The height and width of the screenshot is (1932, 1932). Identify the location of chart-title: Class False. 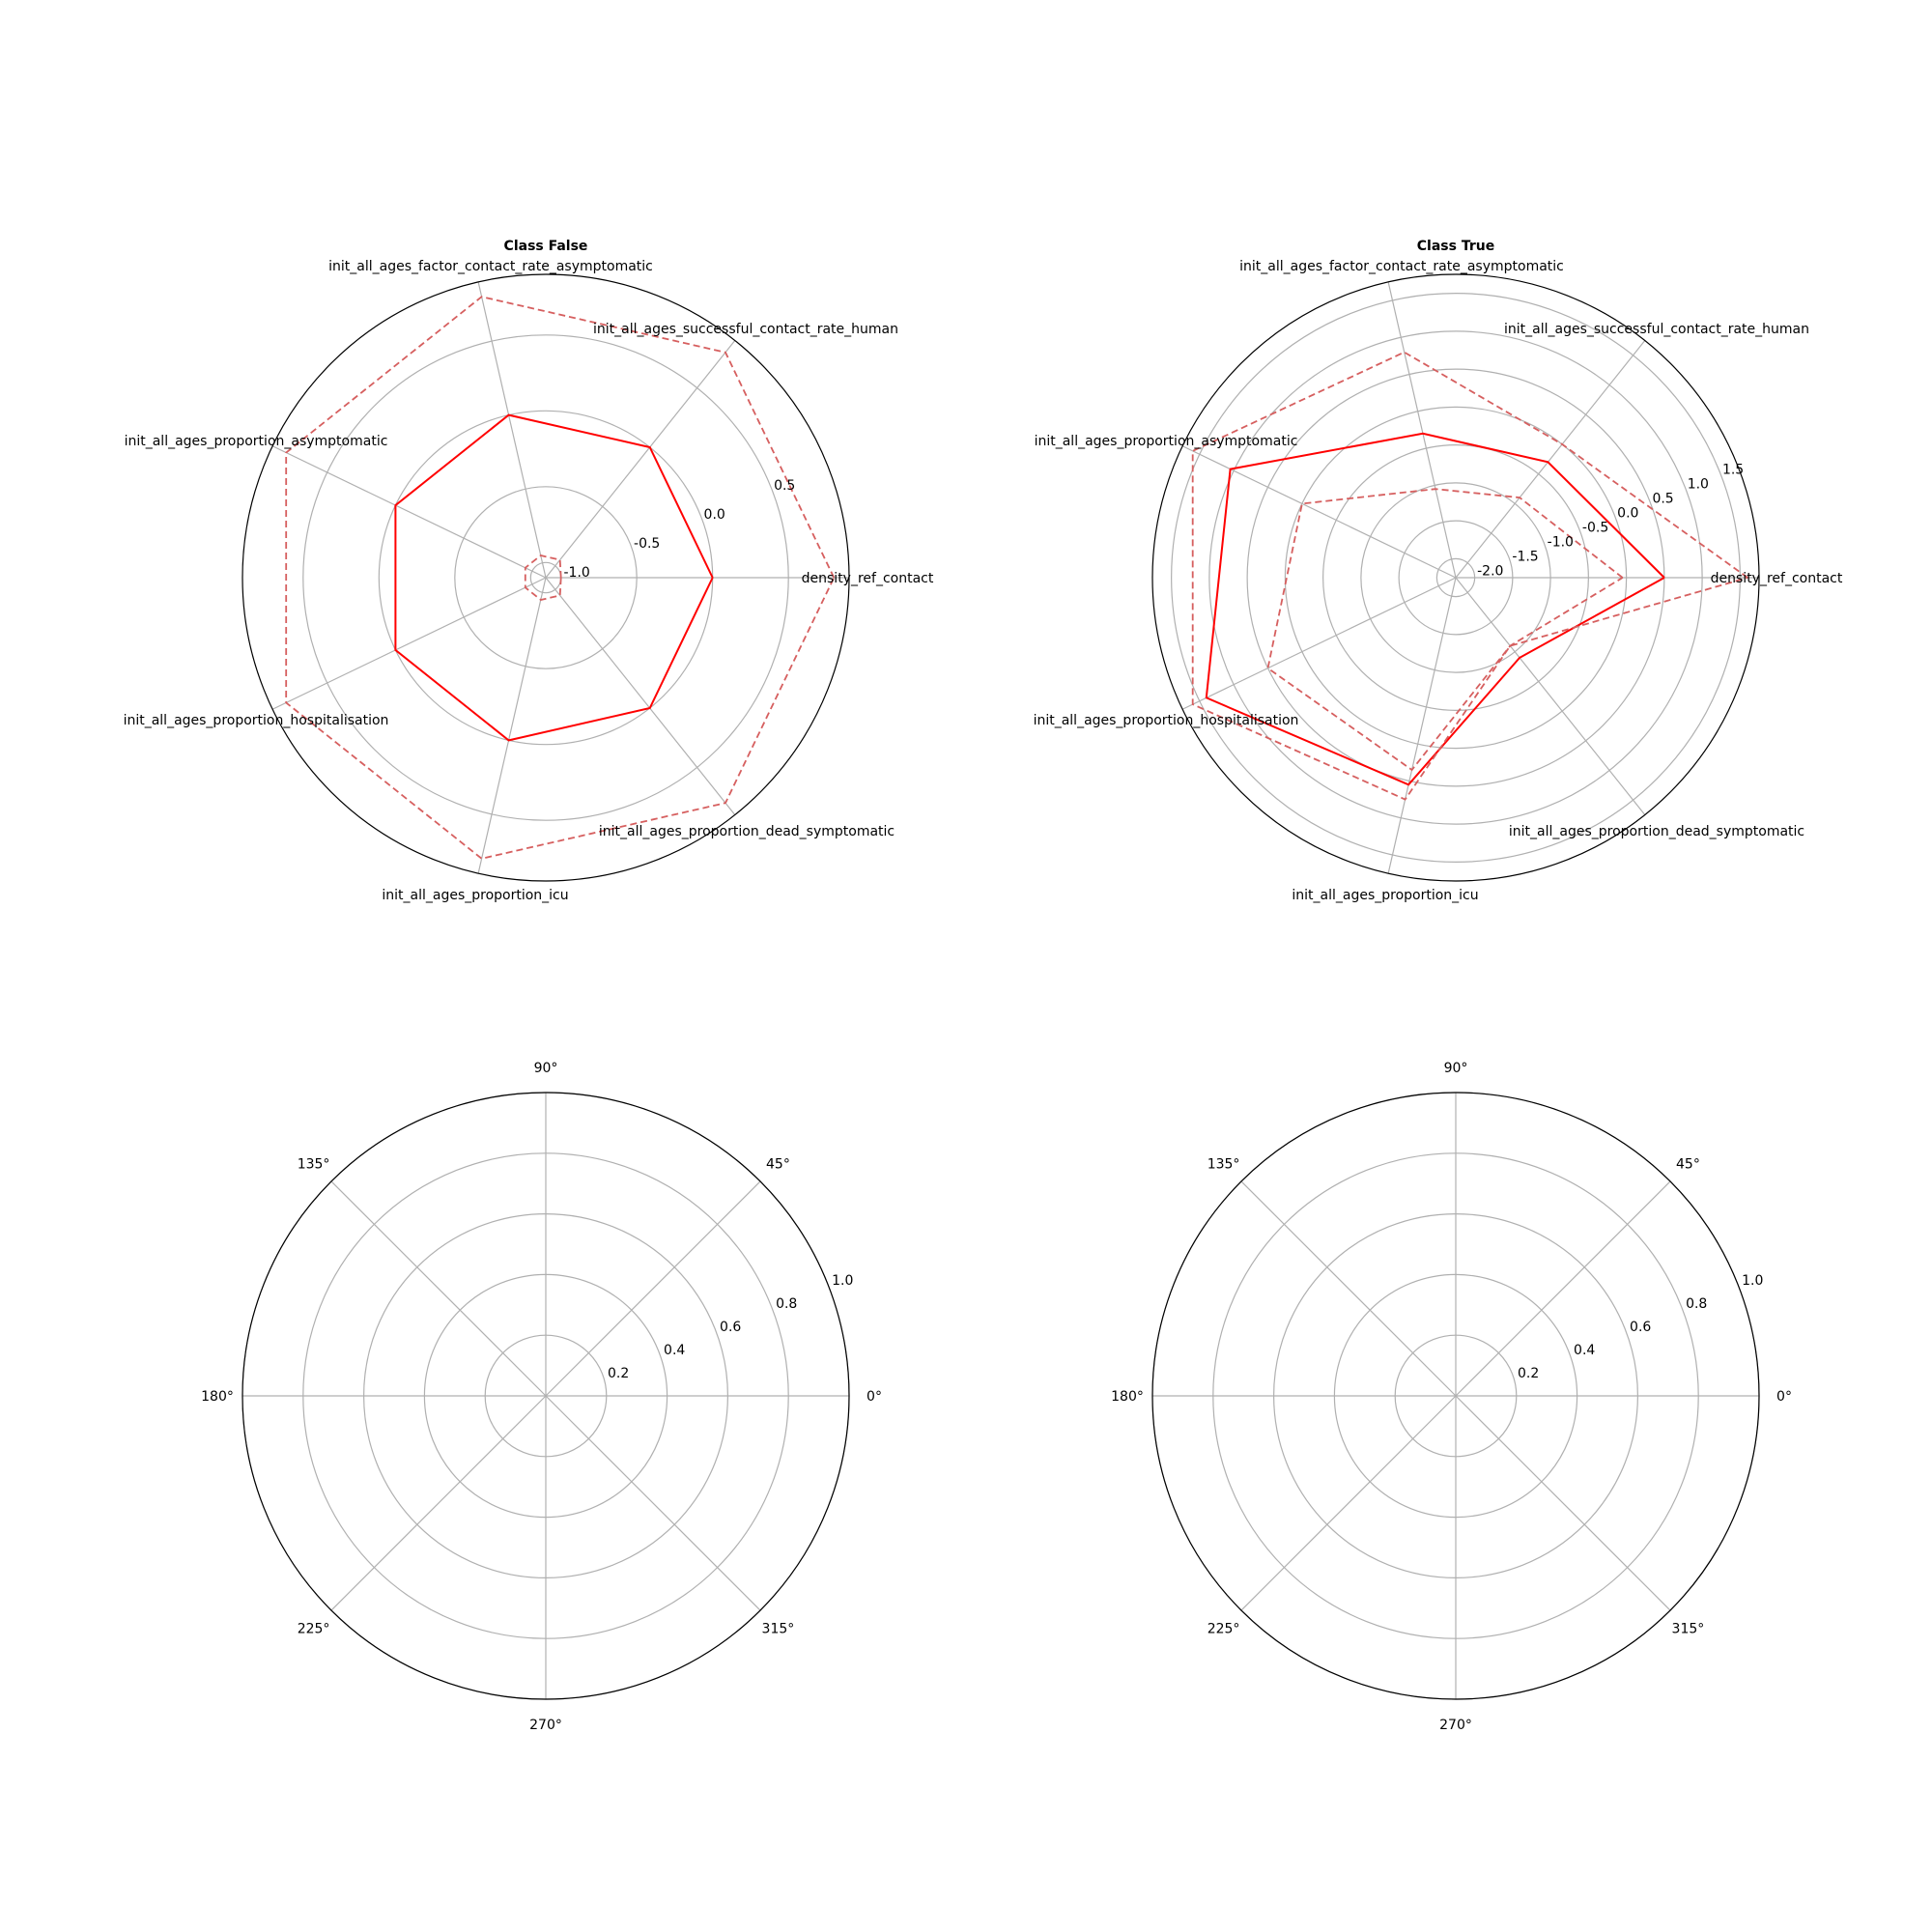
(546, 246).